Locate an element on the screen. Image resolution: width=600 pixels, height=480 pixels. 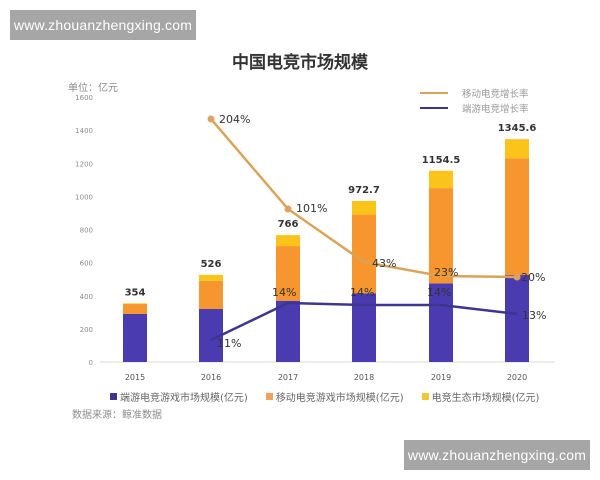
legend-label: 端游电竞游戏市场规模(亿元) is located at coordinates (184, 398).